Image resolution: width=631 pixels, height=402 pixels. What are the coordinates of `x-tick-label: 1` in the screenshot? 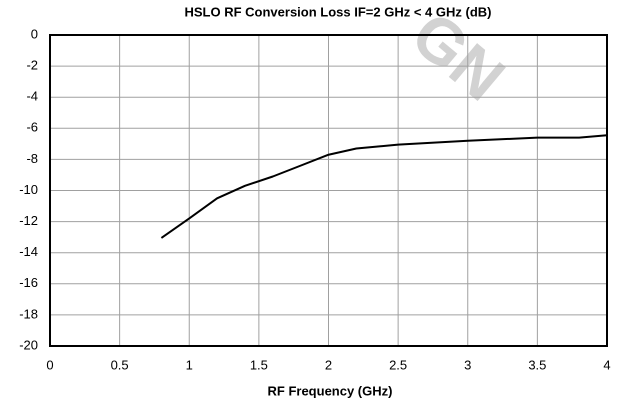 It's located at (189, 364).